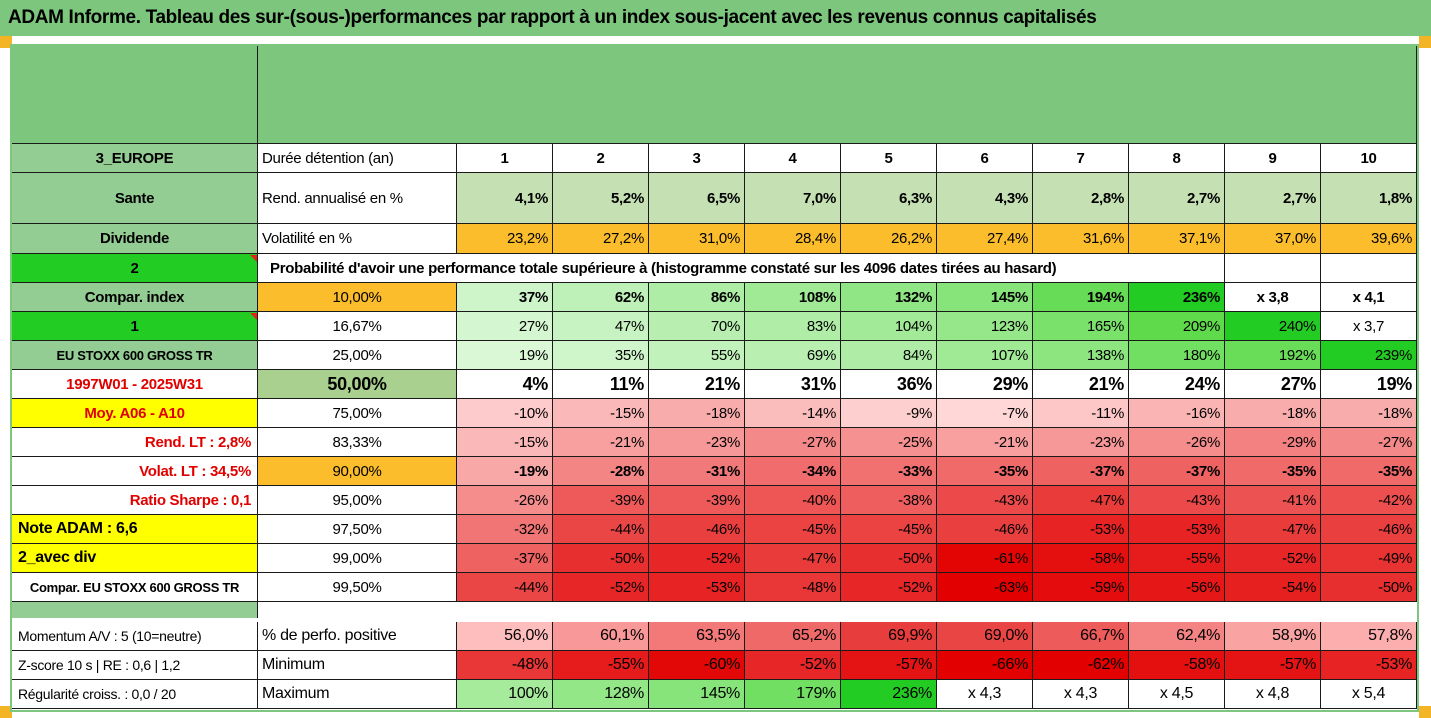 Image resolution: width=1431 pixels, height=718 pixels. Describe the element at coordinates (697, 471) in the screenshot. I see `percentile-value: -31%` at that location.